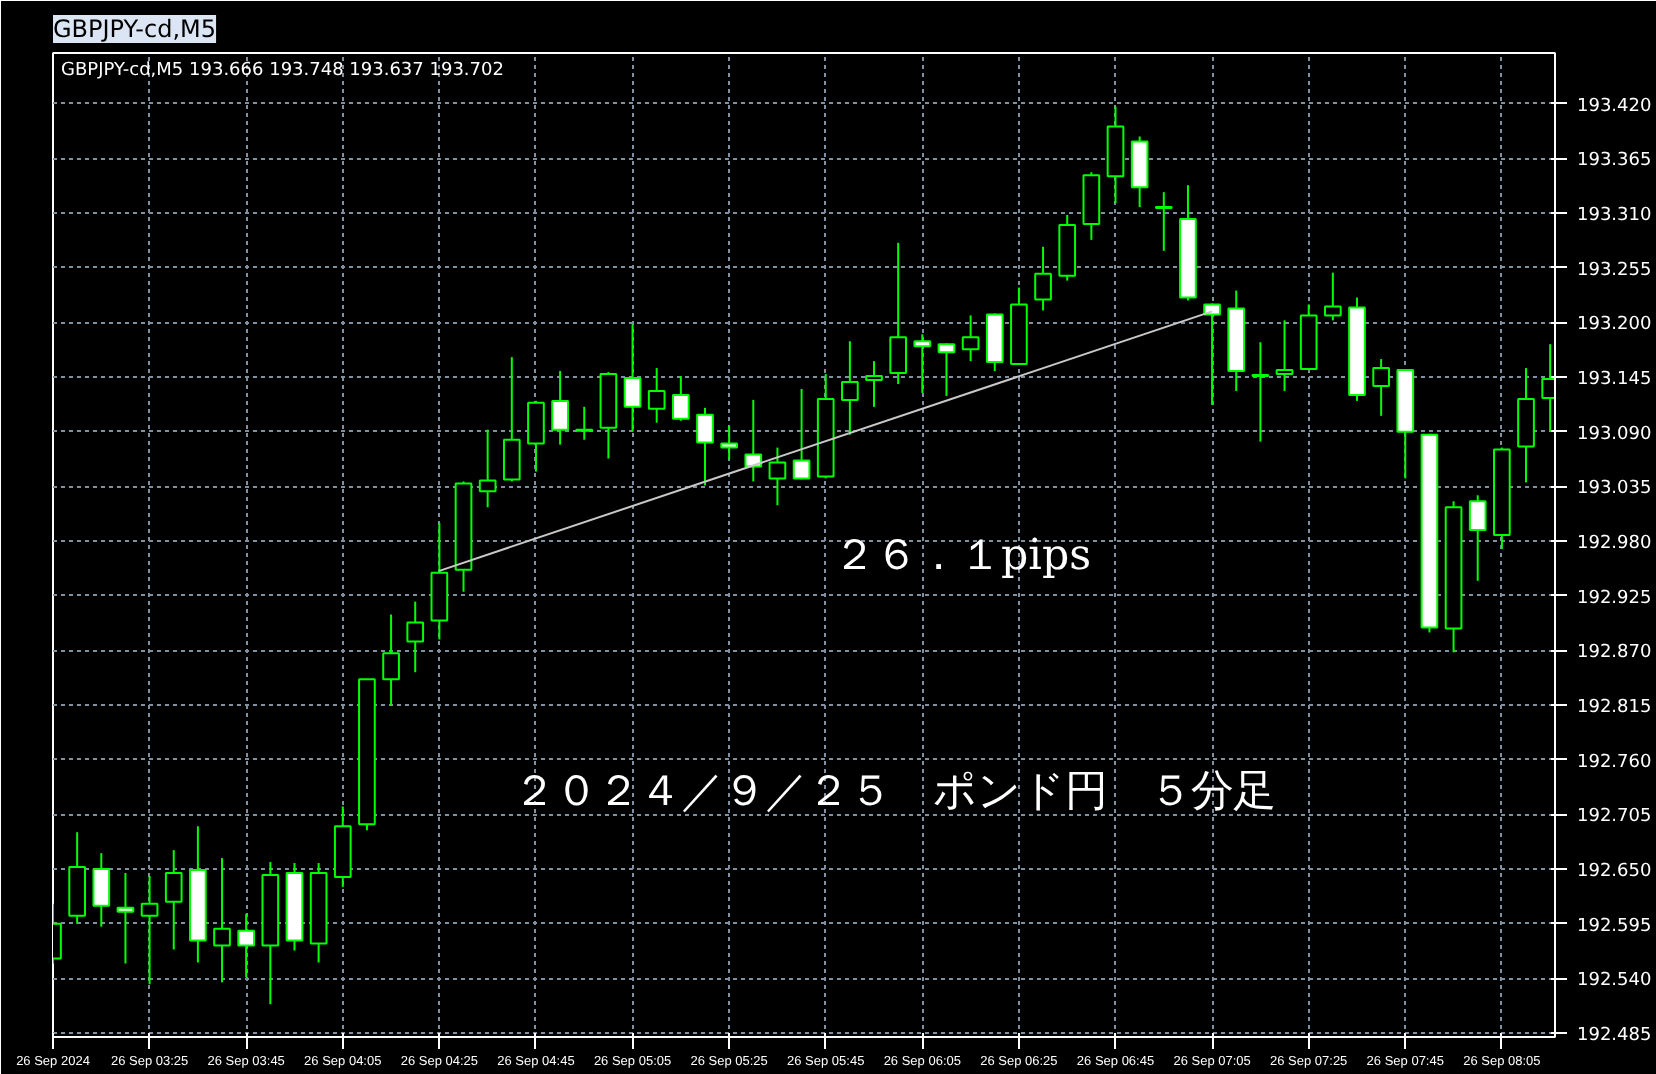  Describe the element at coordinates (1614, 653) in the screenshot. I see `y-tick-label: 192.870` at that location.